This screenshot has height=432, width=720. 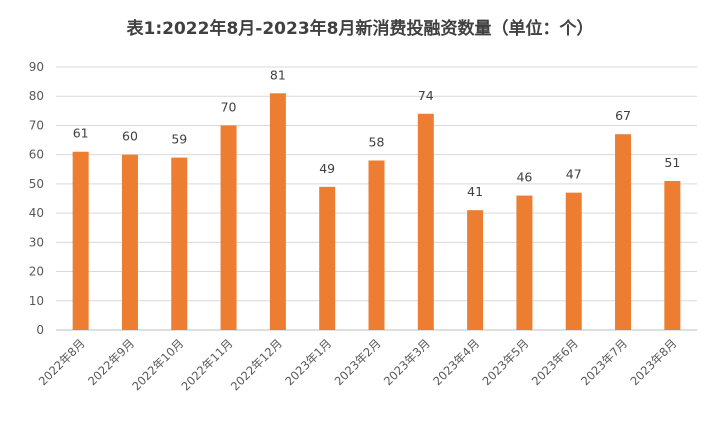 I want to click on data-label: 70, so click(x=229, y=106).